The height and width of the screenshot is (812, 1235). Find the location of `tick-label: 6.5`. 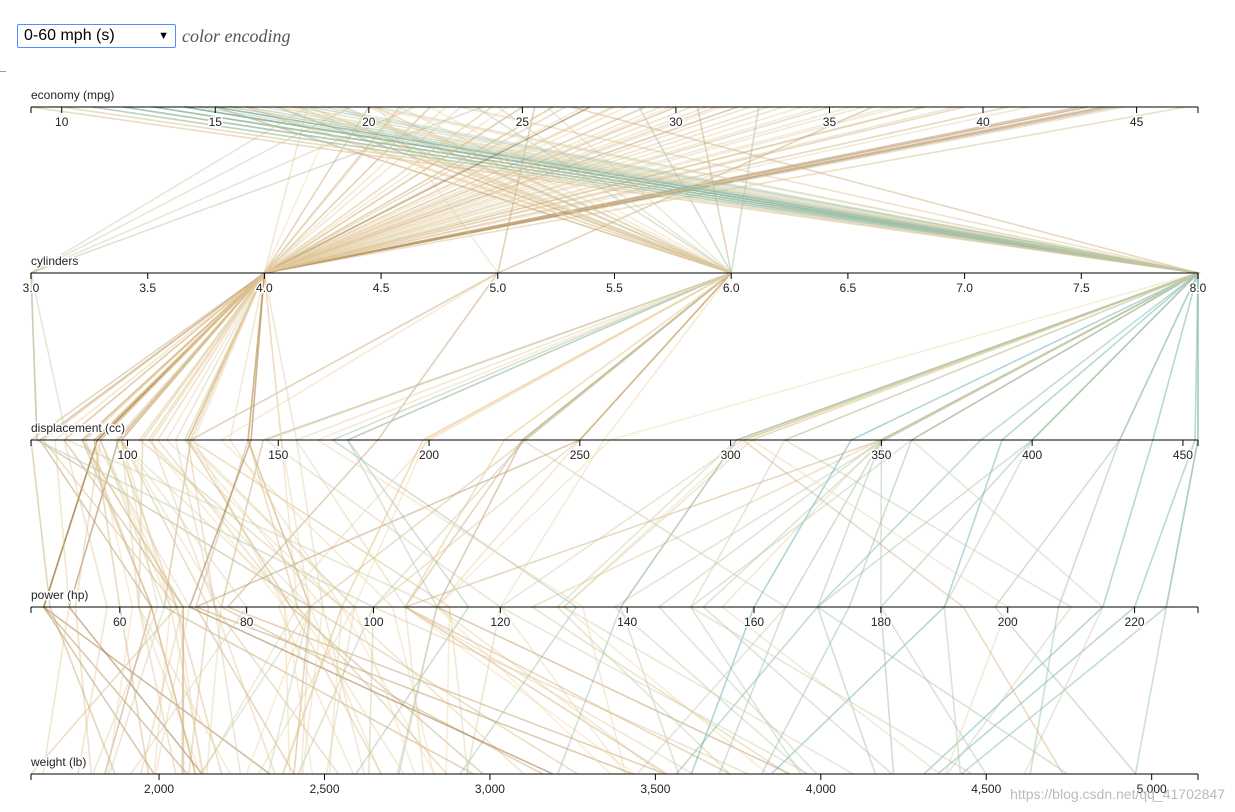

tick-label: 6.5 is located at coordinates (848, 288).